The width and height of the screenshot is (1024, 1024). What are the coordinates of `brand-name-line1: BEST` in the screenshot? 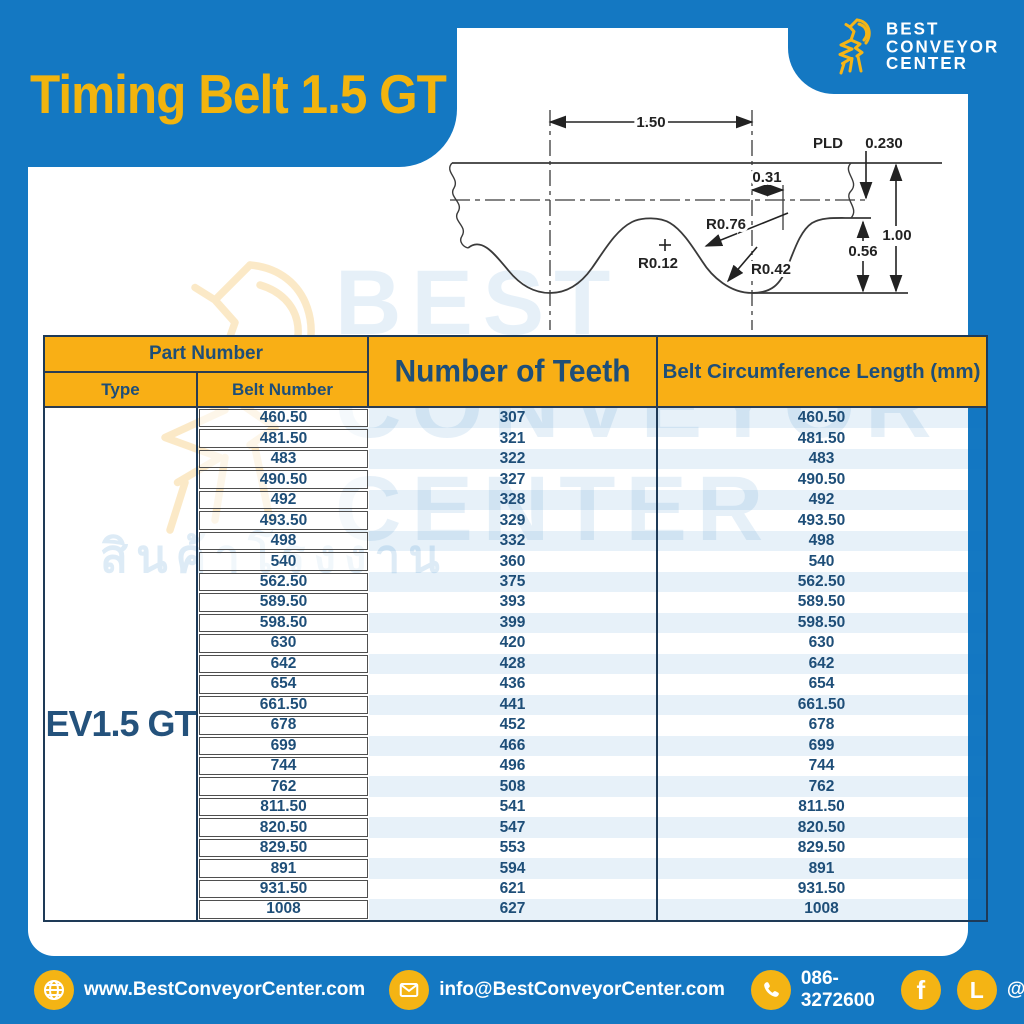 It's located at (913, 28).